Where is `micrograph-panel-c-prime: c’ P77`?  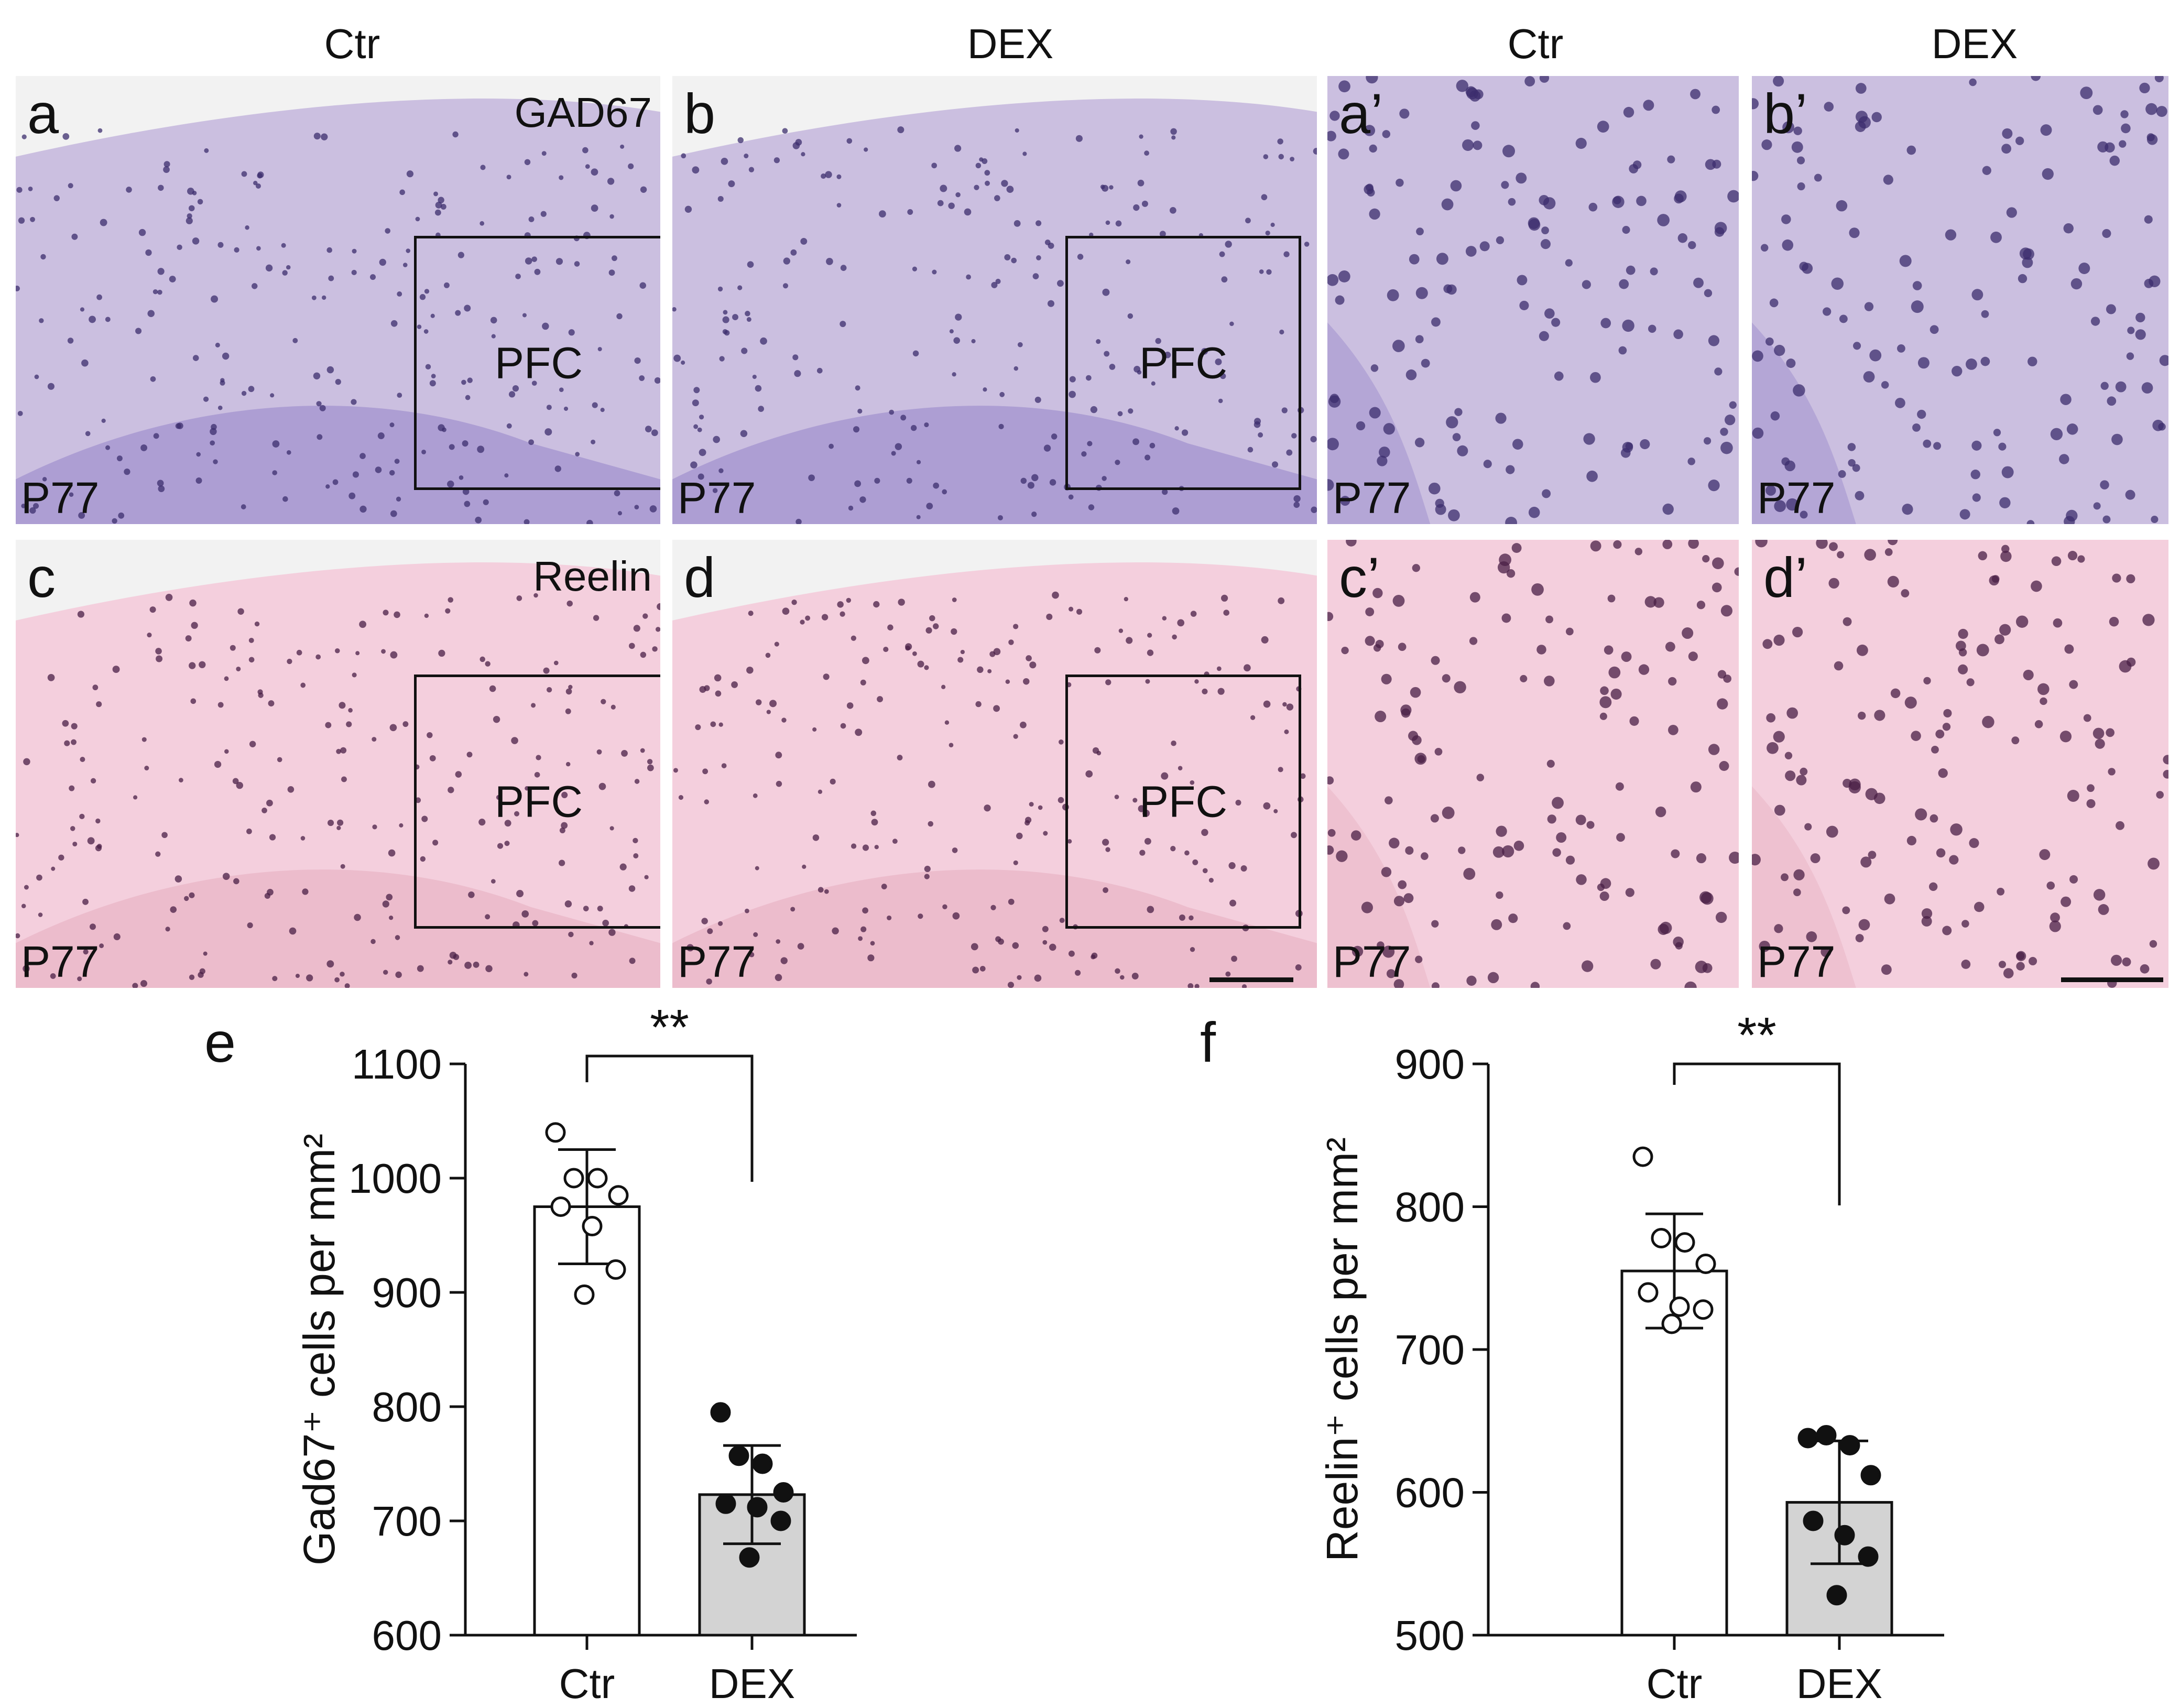 micrograph-panel-c-prime: c’ P77 is located at coordinates (1533, 764).